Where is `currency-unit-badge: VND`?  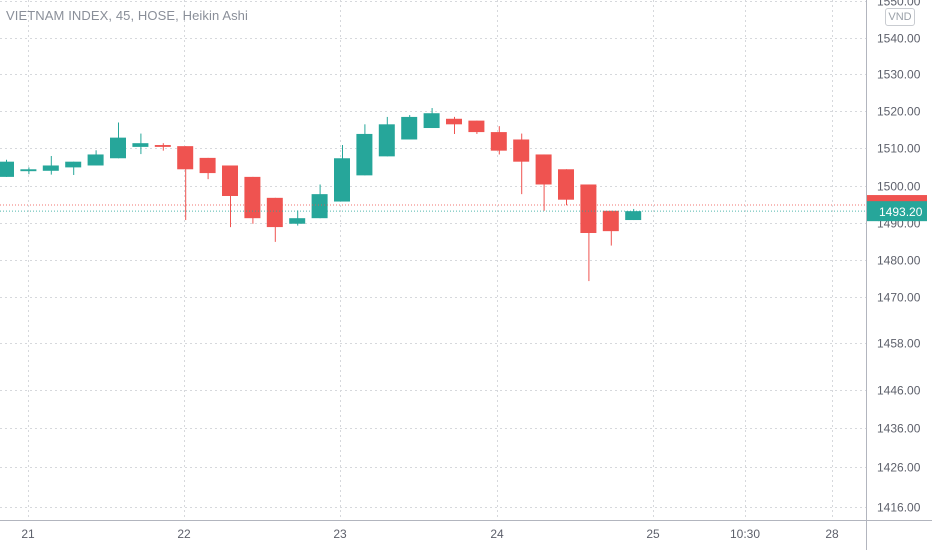 currency-unit-badge: VND is located at coordinates (900, 17).